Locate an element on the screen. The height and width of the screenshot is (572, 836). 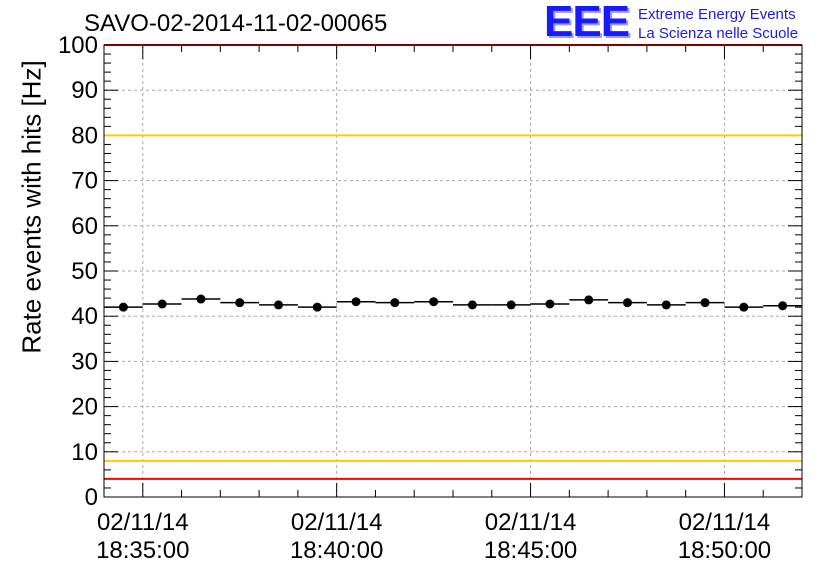
y-tick-label: 50 is located at coordinates (84, 271).